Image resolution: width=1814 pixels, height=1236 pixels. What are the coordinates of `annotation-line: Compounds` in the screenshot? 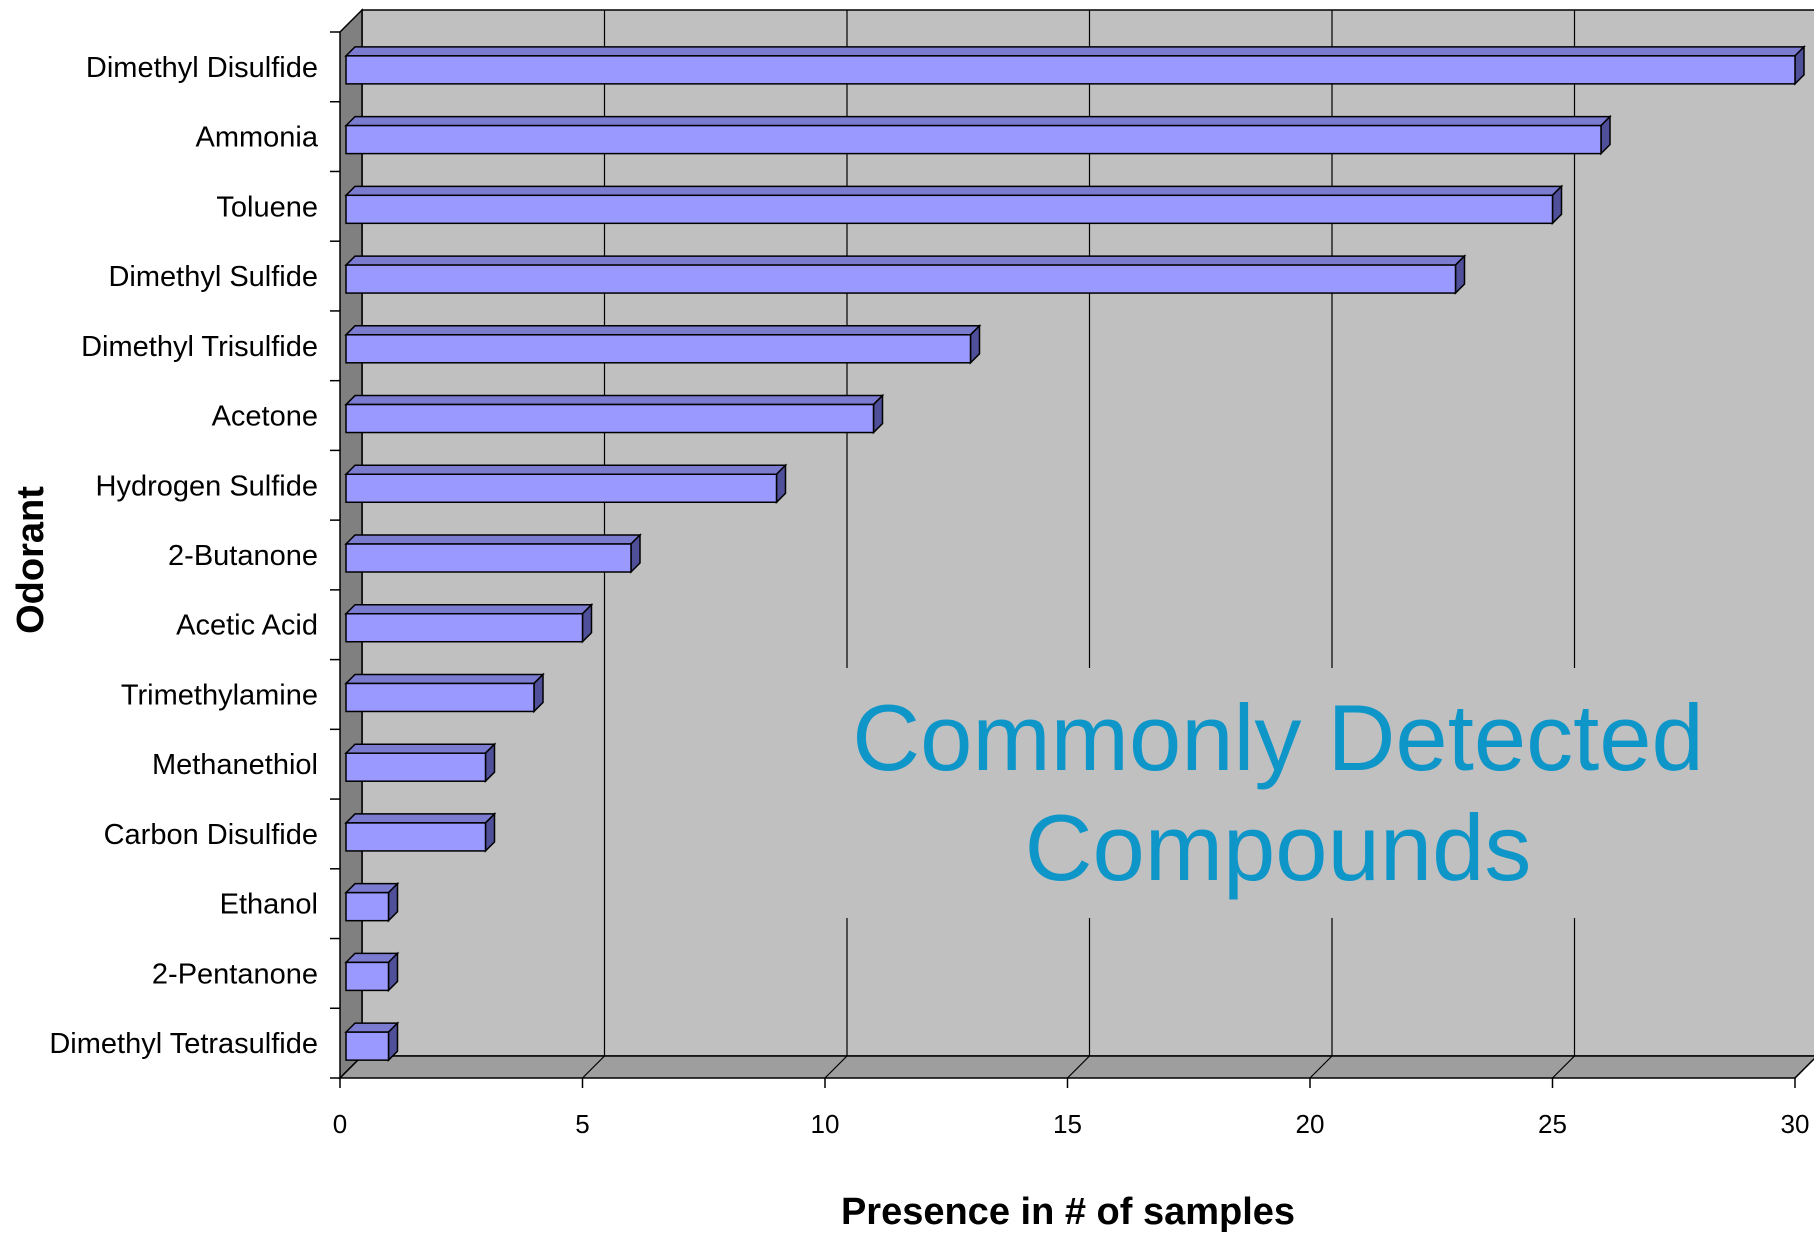 It's located at (1278, 847).